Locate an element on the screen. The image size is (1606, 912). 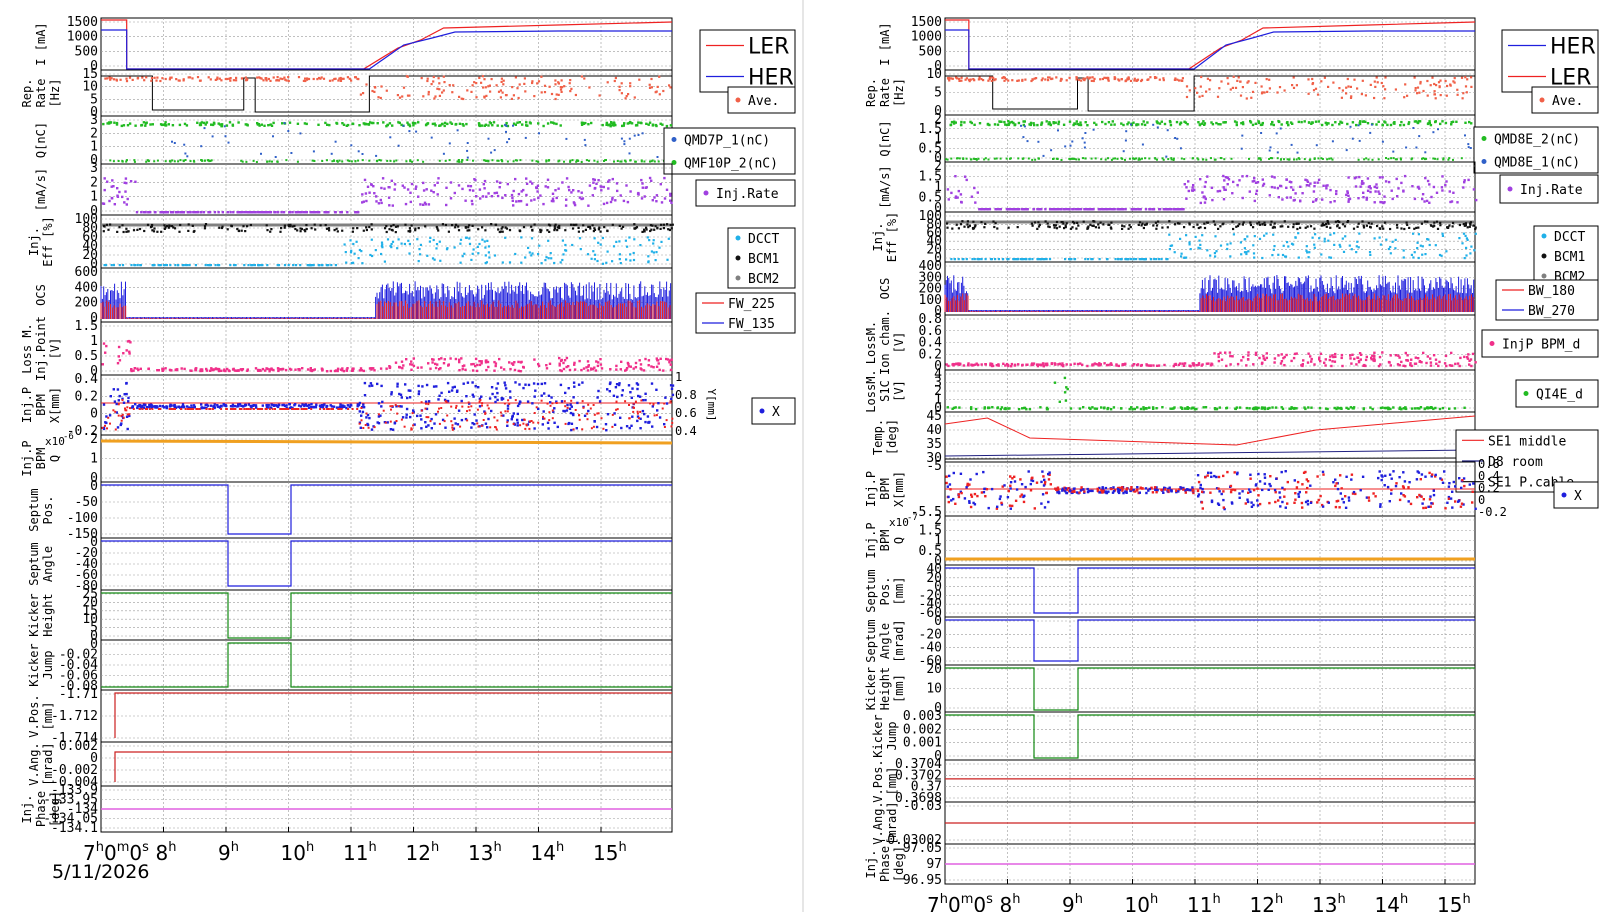
y-tick-label: 3 is located at coordinates (94, 120).